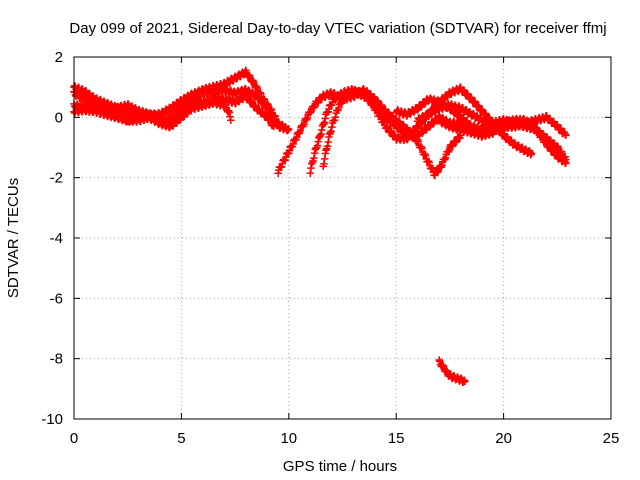 Image resolution: width=640 pixels, height=480 pixels. I want to click on x-tick-label: 25, so click(611, 438).